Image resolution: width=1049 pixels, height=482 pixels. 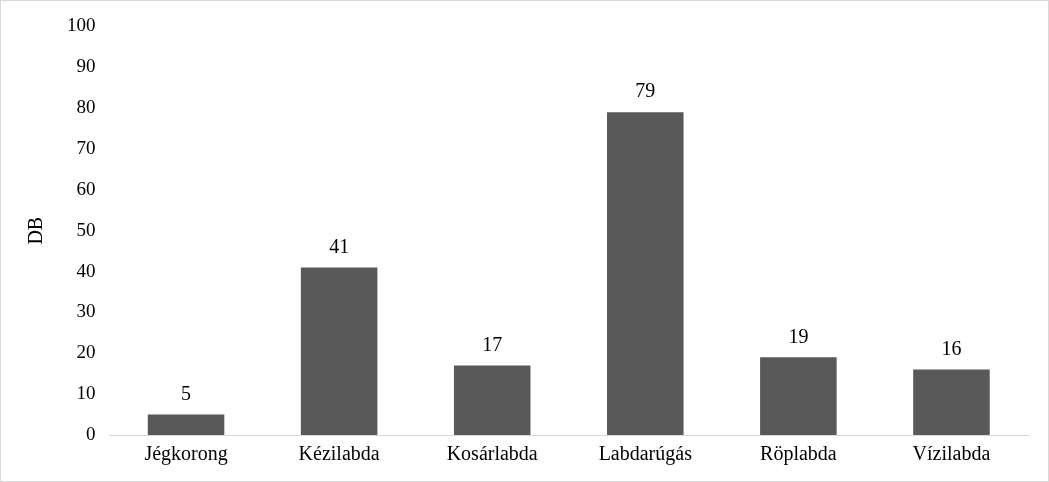 What do you see at coordinates (86, 147) in the screenshot?
I see `y-tick-label: 70` at bounding box center [86, 147].